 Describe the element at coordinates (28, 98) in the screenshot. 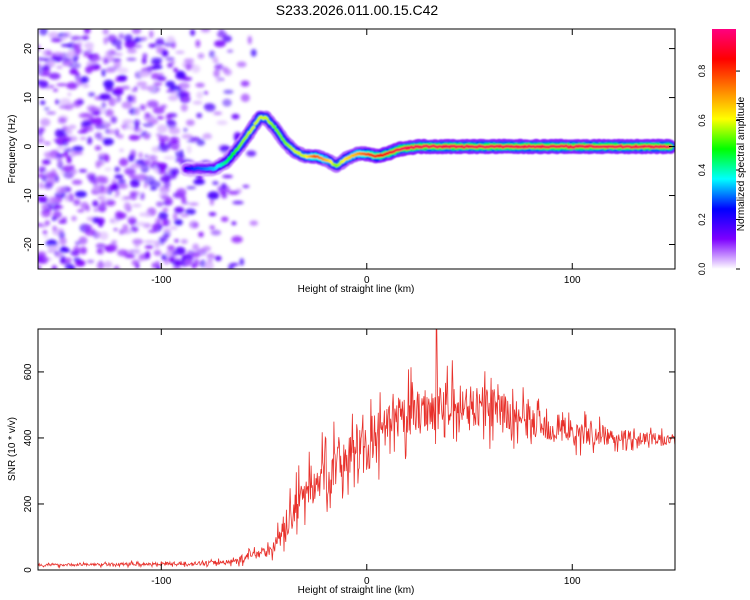

I see `y-tick-label: 10` at that location.